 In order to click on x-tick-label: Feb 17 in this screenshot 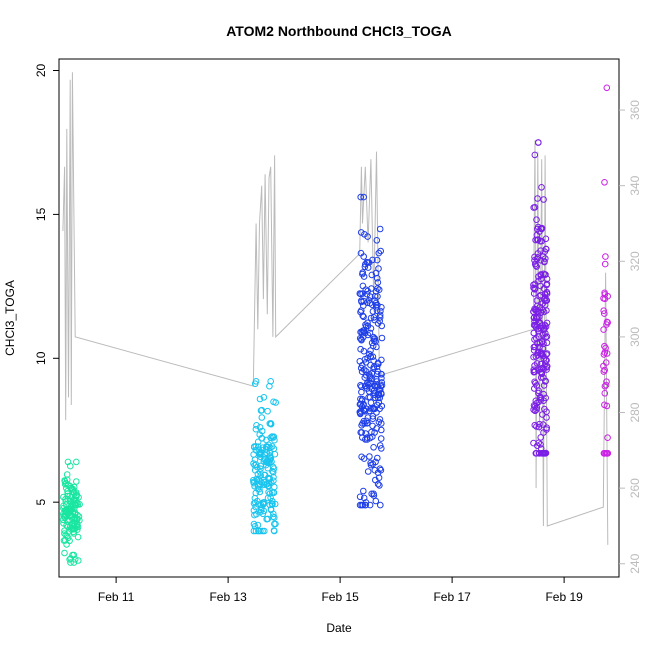, I will do `click(452, 597)`.